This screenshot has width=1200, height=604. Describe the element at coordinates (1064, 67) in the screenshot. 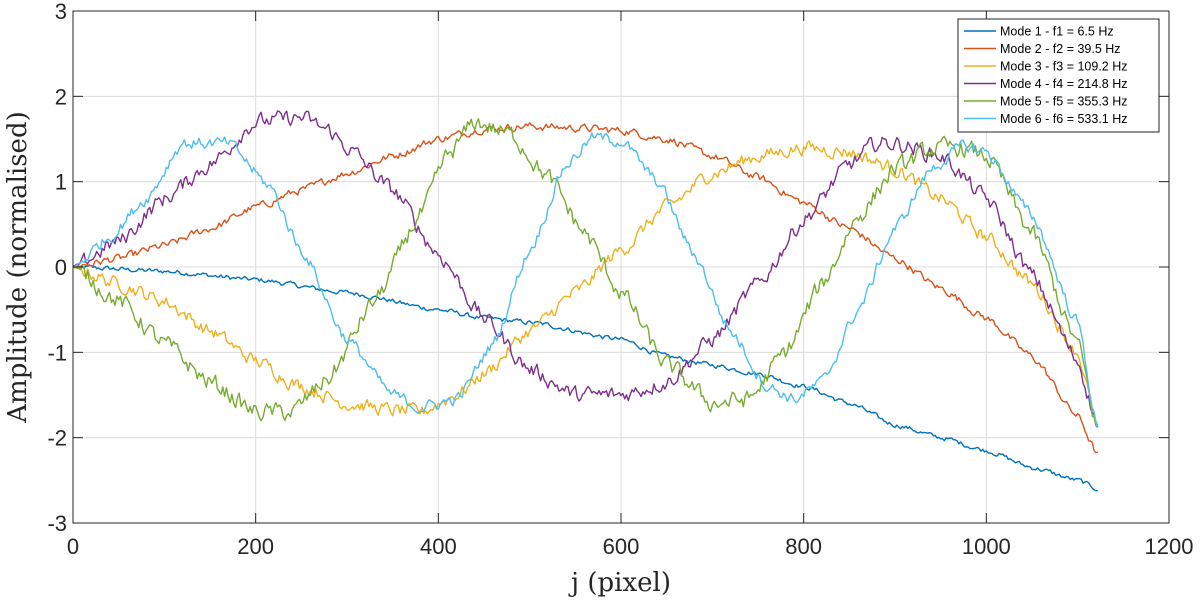

I see `legend-label-mode-3: Mode 3 - f3 = 109.2 Hz` at that location.